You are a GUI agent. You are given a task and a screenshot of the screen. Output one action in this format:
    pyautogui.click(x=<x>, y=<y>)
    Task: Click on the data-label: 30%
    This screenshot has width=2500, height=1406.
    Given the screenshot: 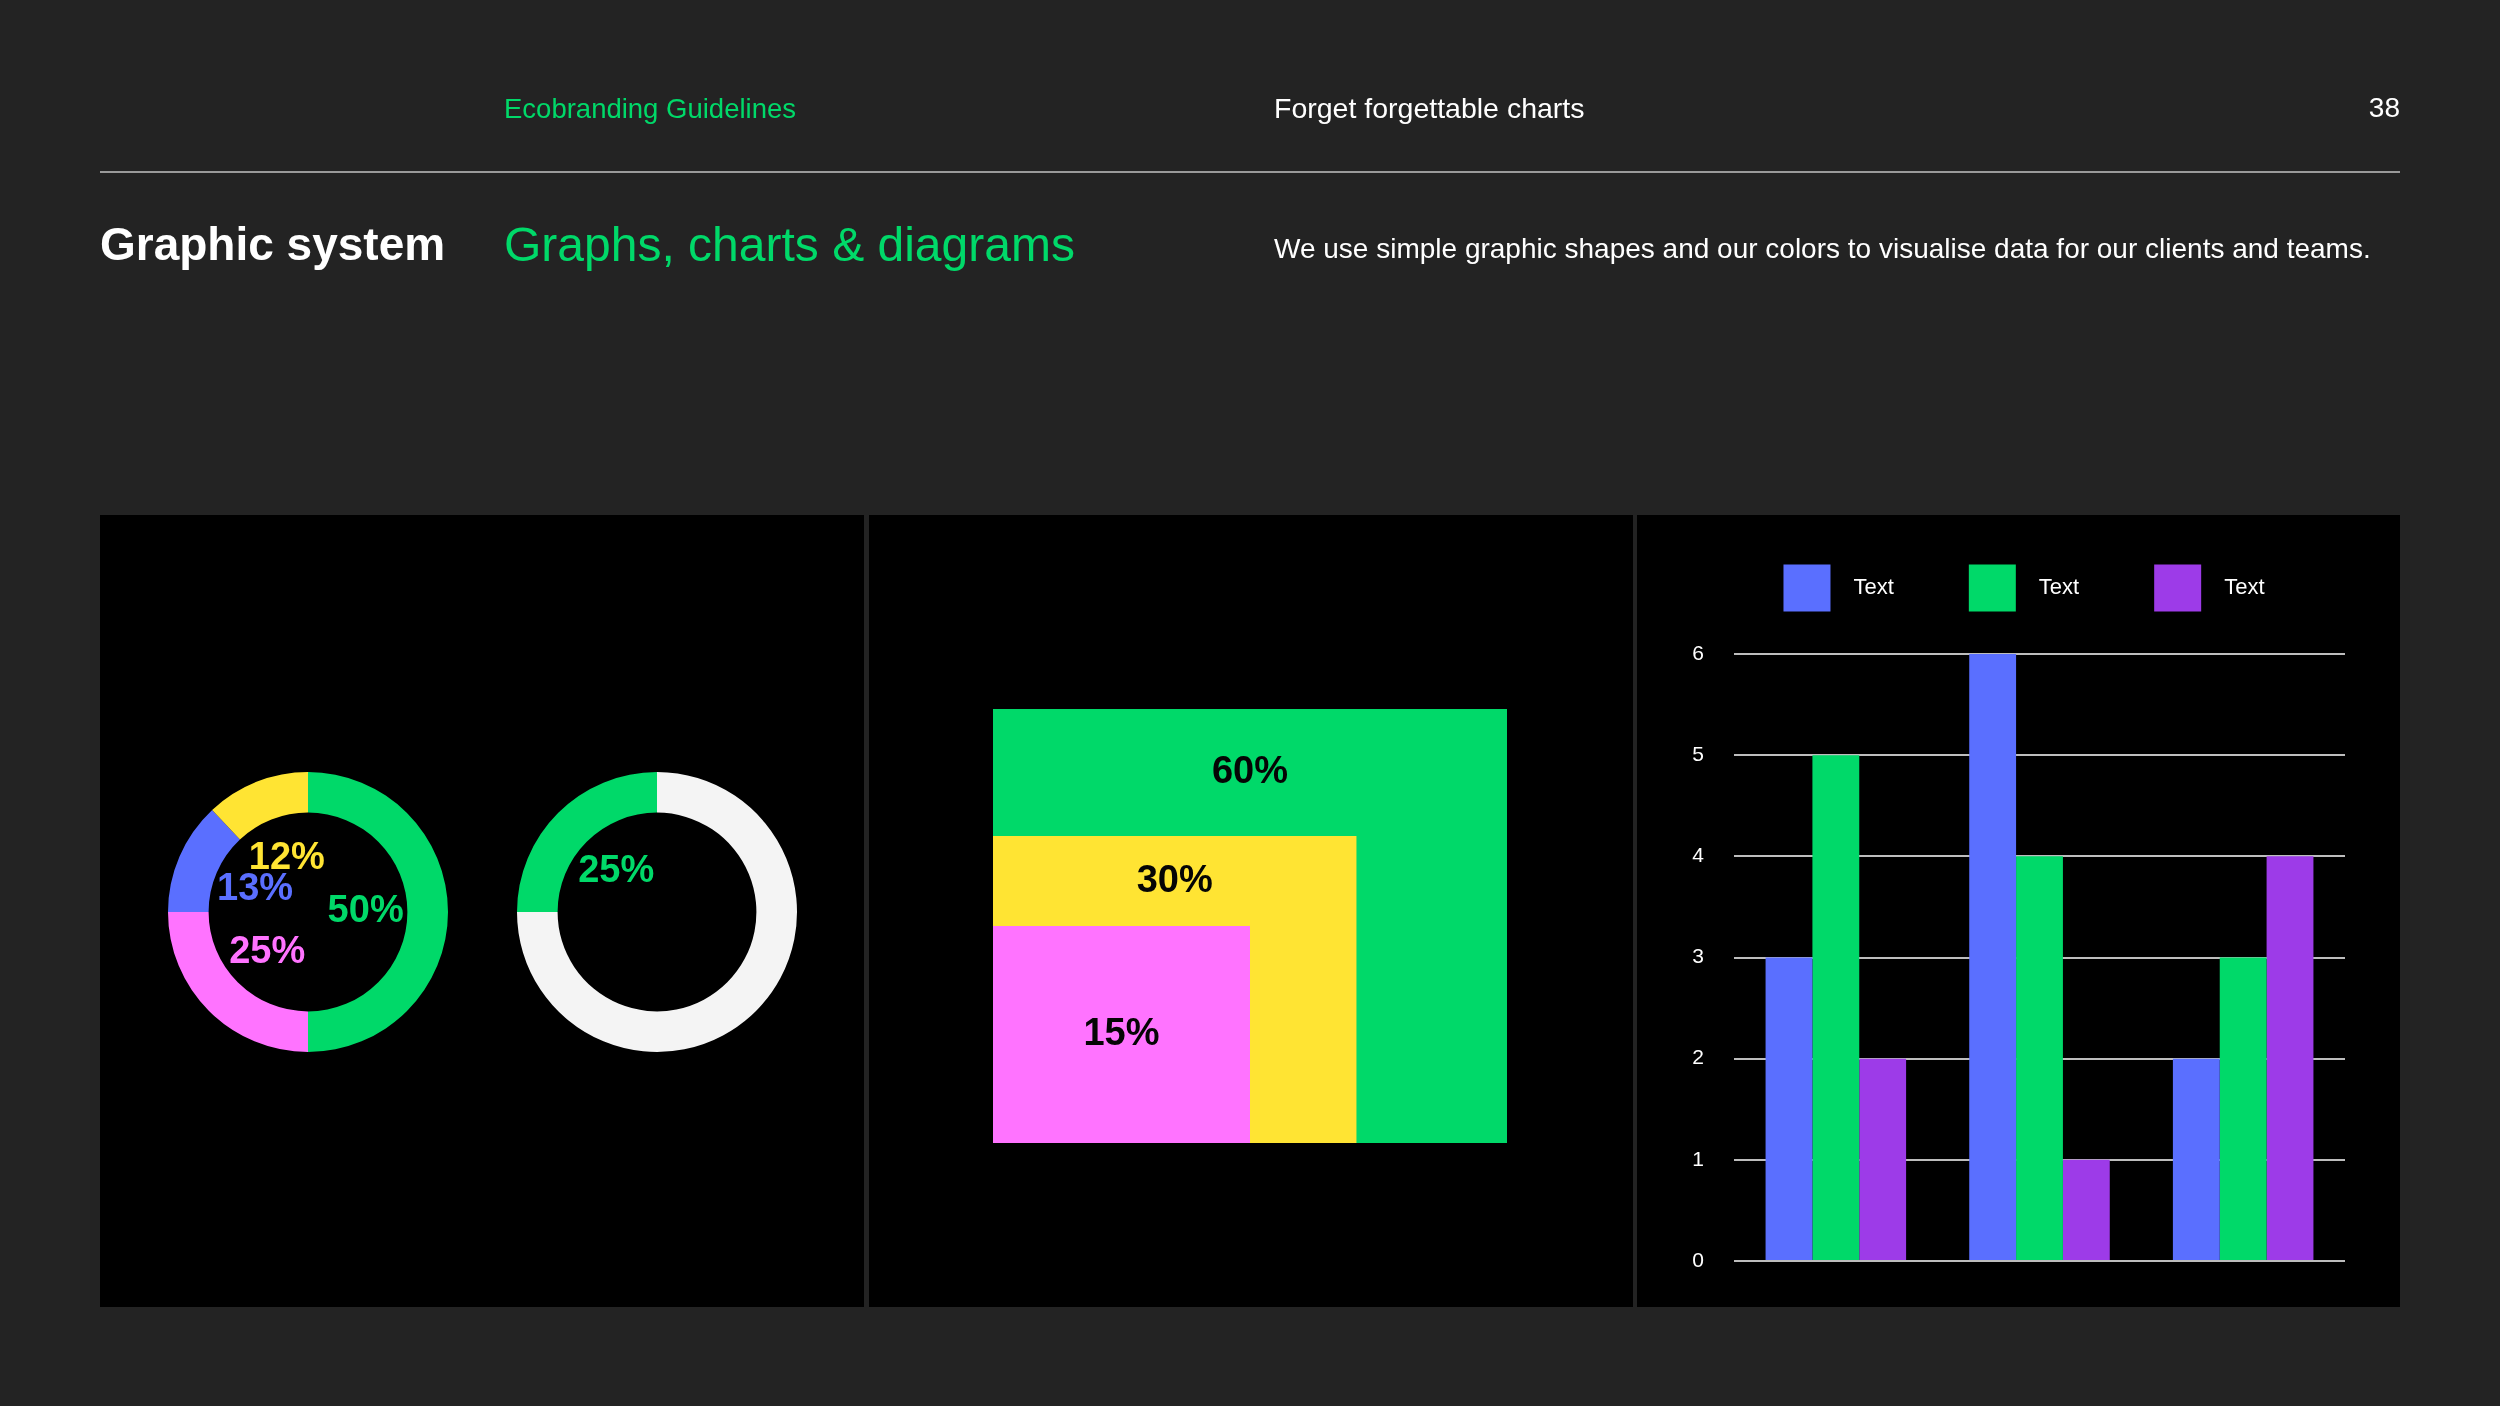 What is the action you would take?
    pyautogui.click(x=1174, y=878)
    